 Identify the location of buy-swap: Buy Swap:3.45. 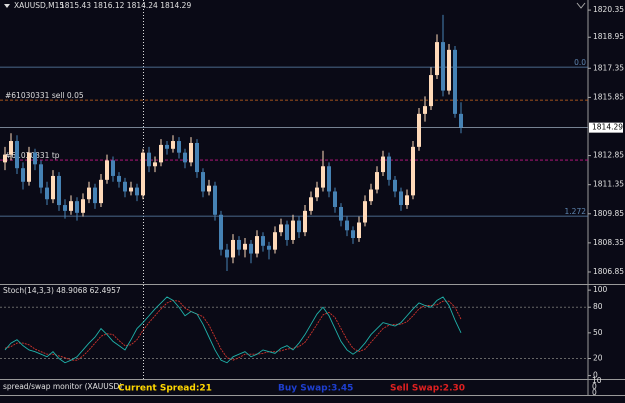
(315, 389).